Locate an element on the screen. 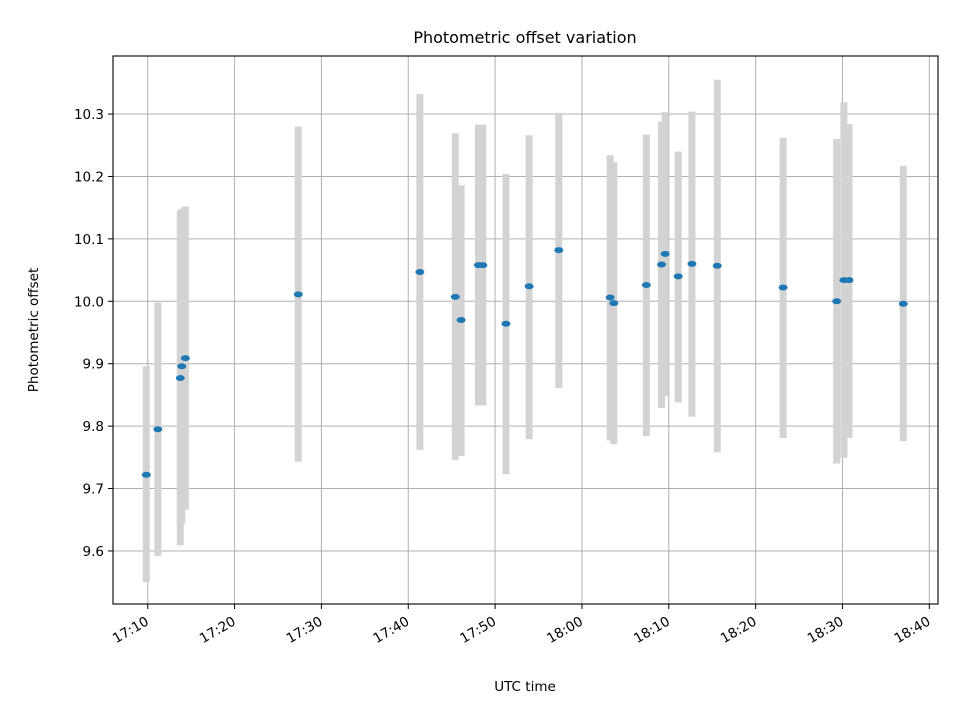 This screenshot has height=720, width=960. chart-title: Photometric offset variation is located at coordinates (524, 37).